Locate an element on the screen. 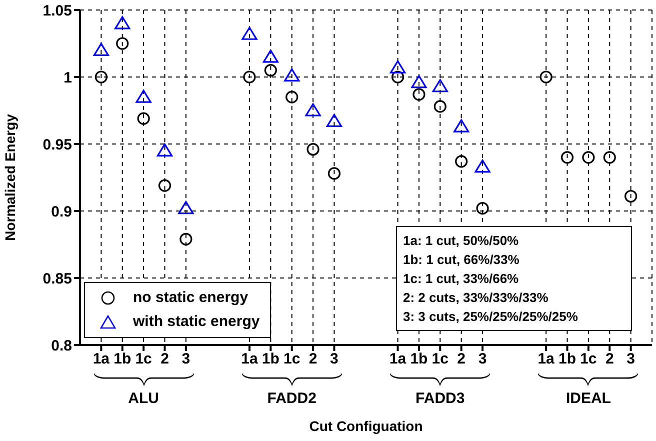 This screenshot has height=441, width=656. text: FADD2 is located at coordinates (292, 398).